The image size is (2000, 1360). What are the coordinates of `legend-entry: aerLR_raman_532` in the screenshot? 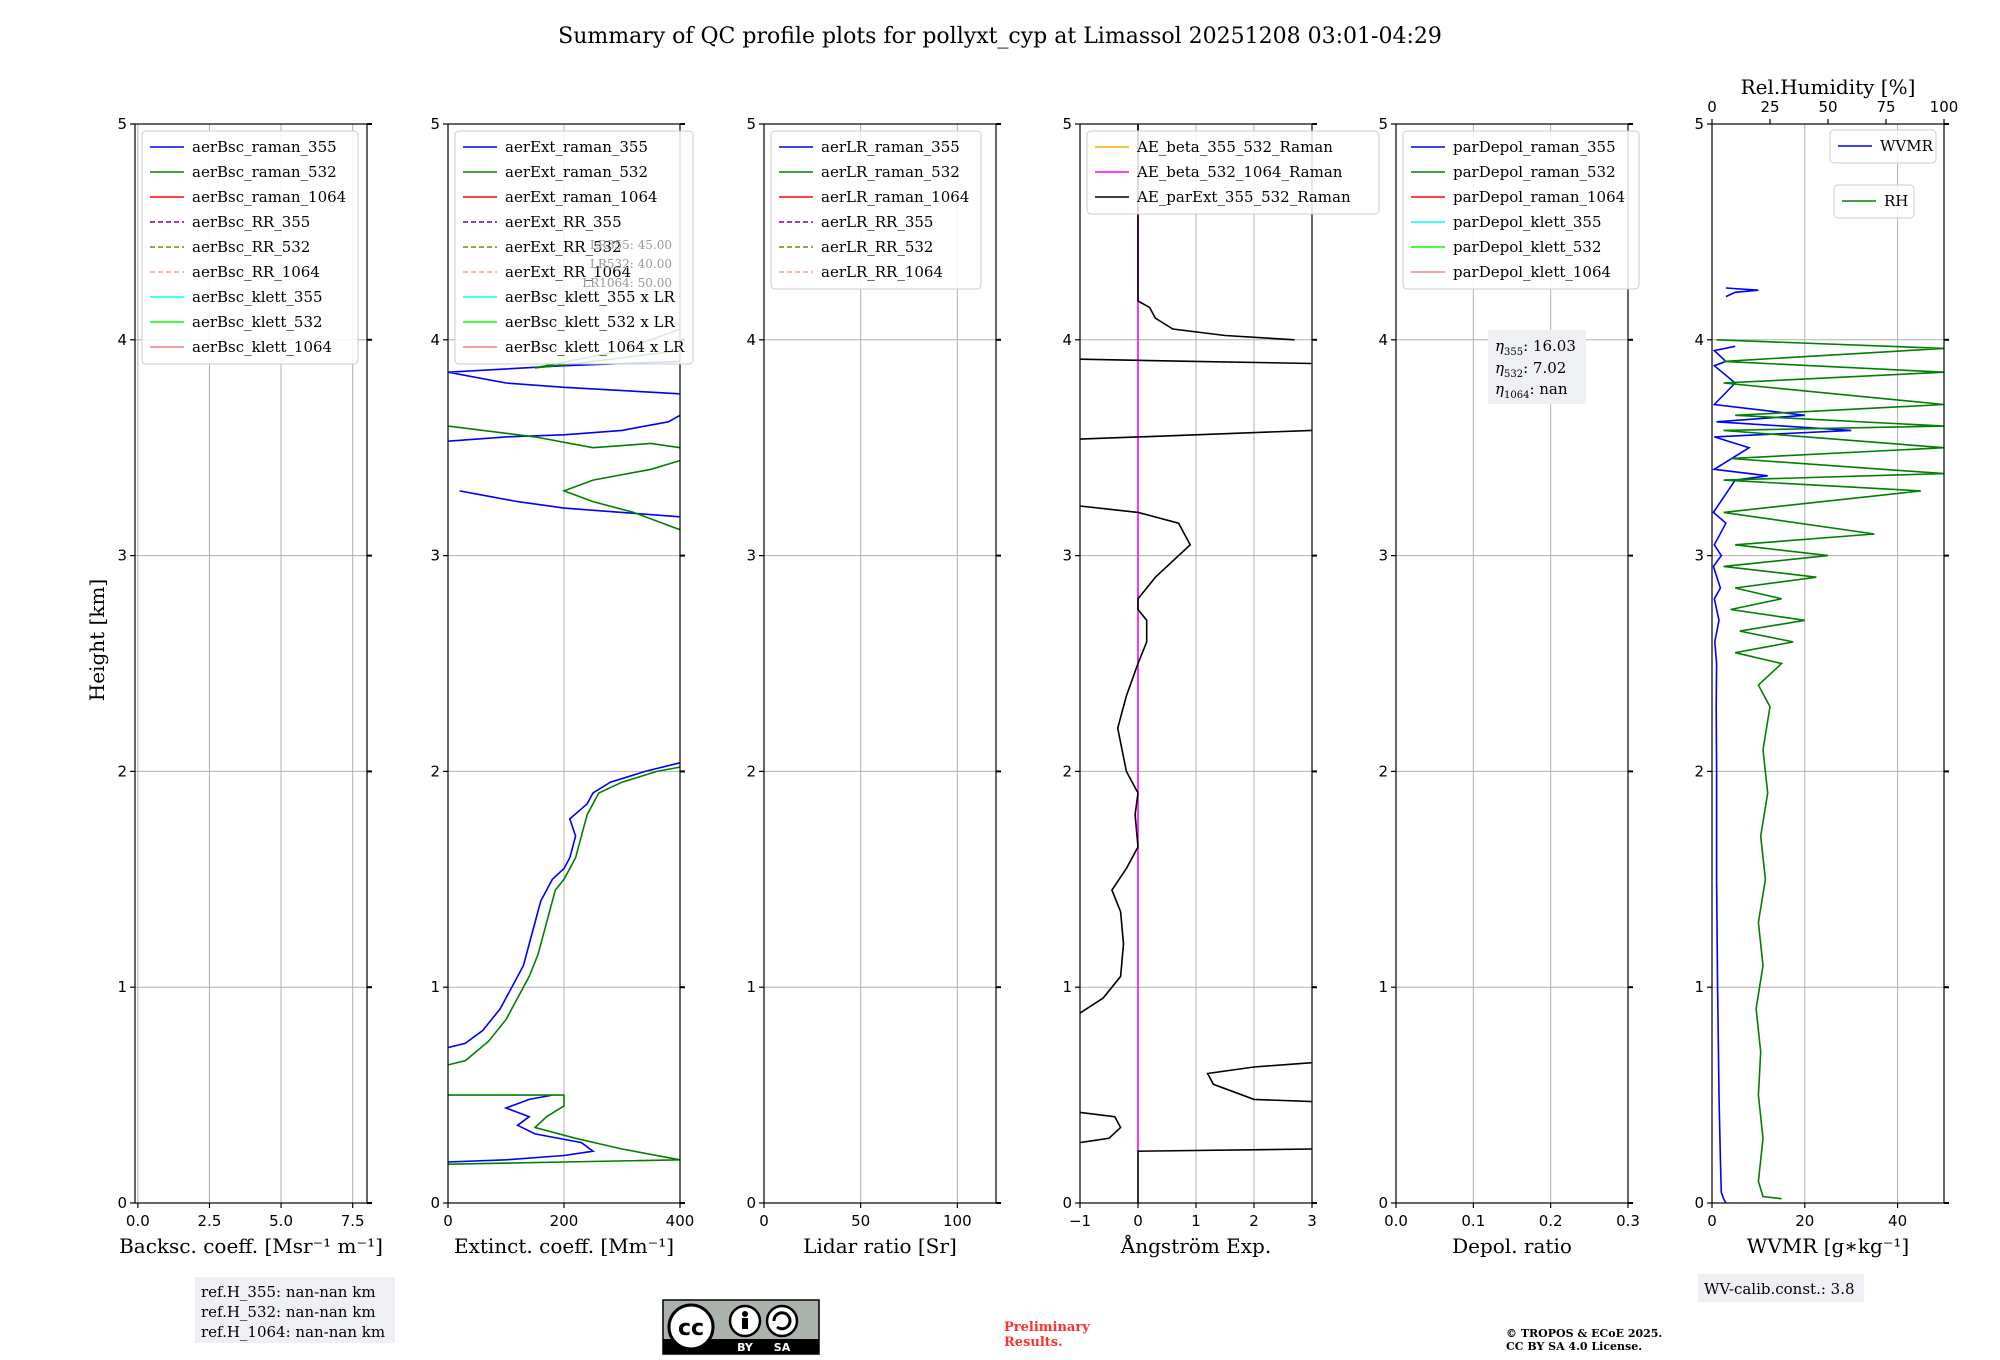 It's located at (890, 172).